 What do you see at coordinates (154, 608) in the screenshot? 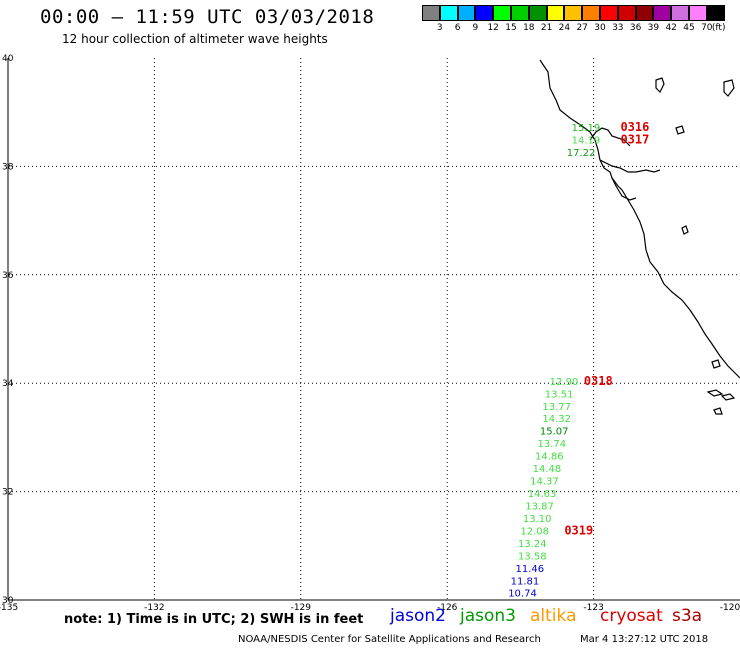
I see `lon-tick-label: -132` at bounding box center [154, 608].